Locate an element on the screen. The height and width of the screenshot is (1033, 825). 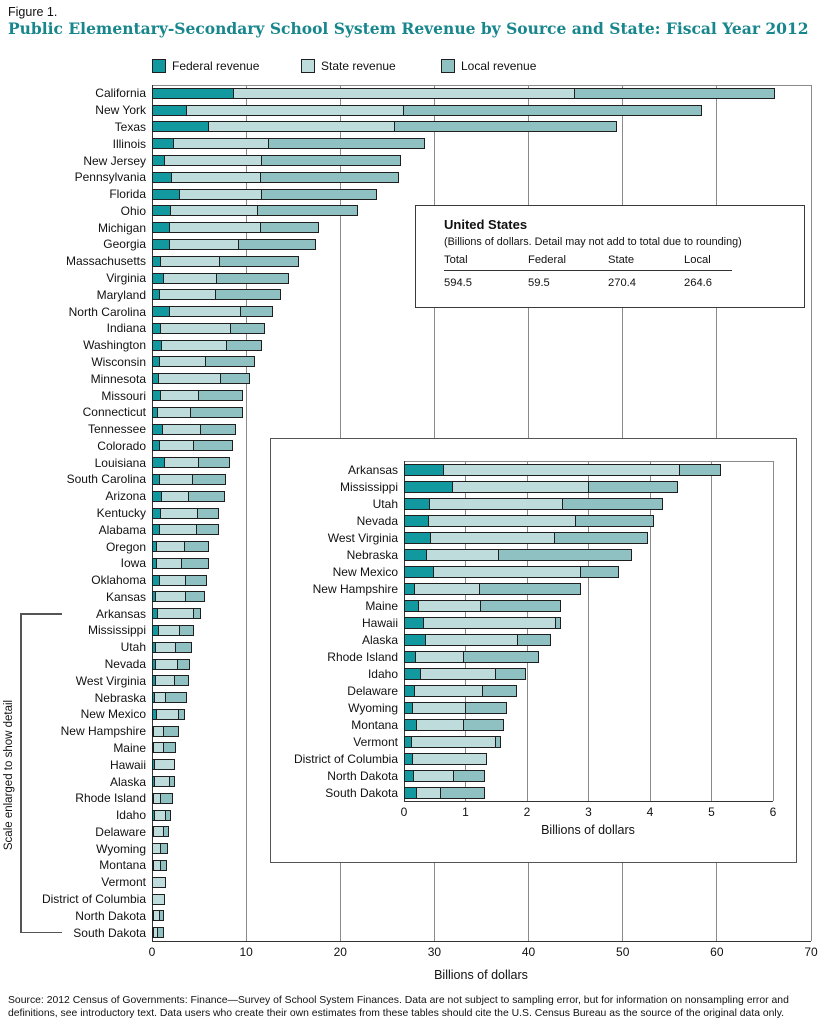
legend-label: State revenue is located at coordinates (358, 66).